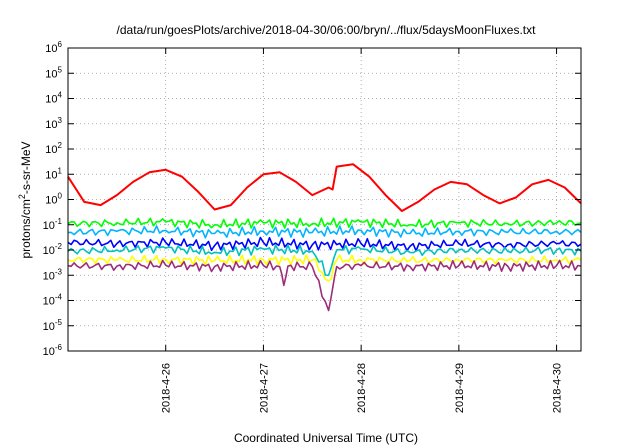 This screenshot has width=640, height=448. I want to click on y-tick-label-exponent: 1, so click(60, 170).